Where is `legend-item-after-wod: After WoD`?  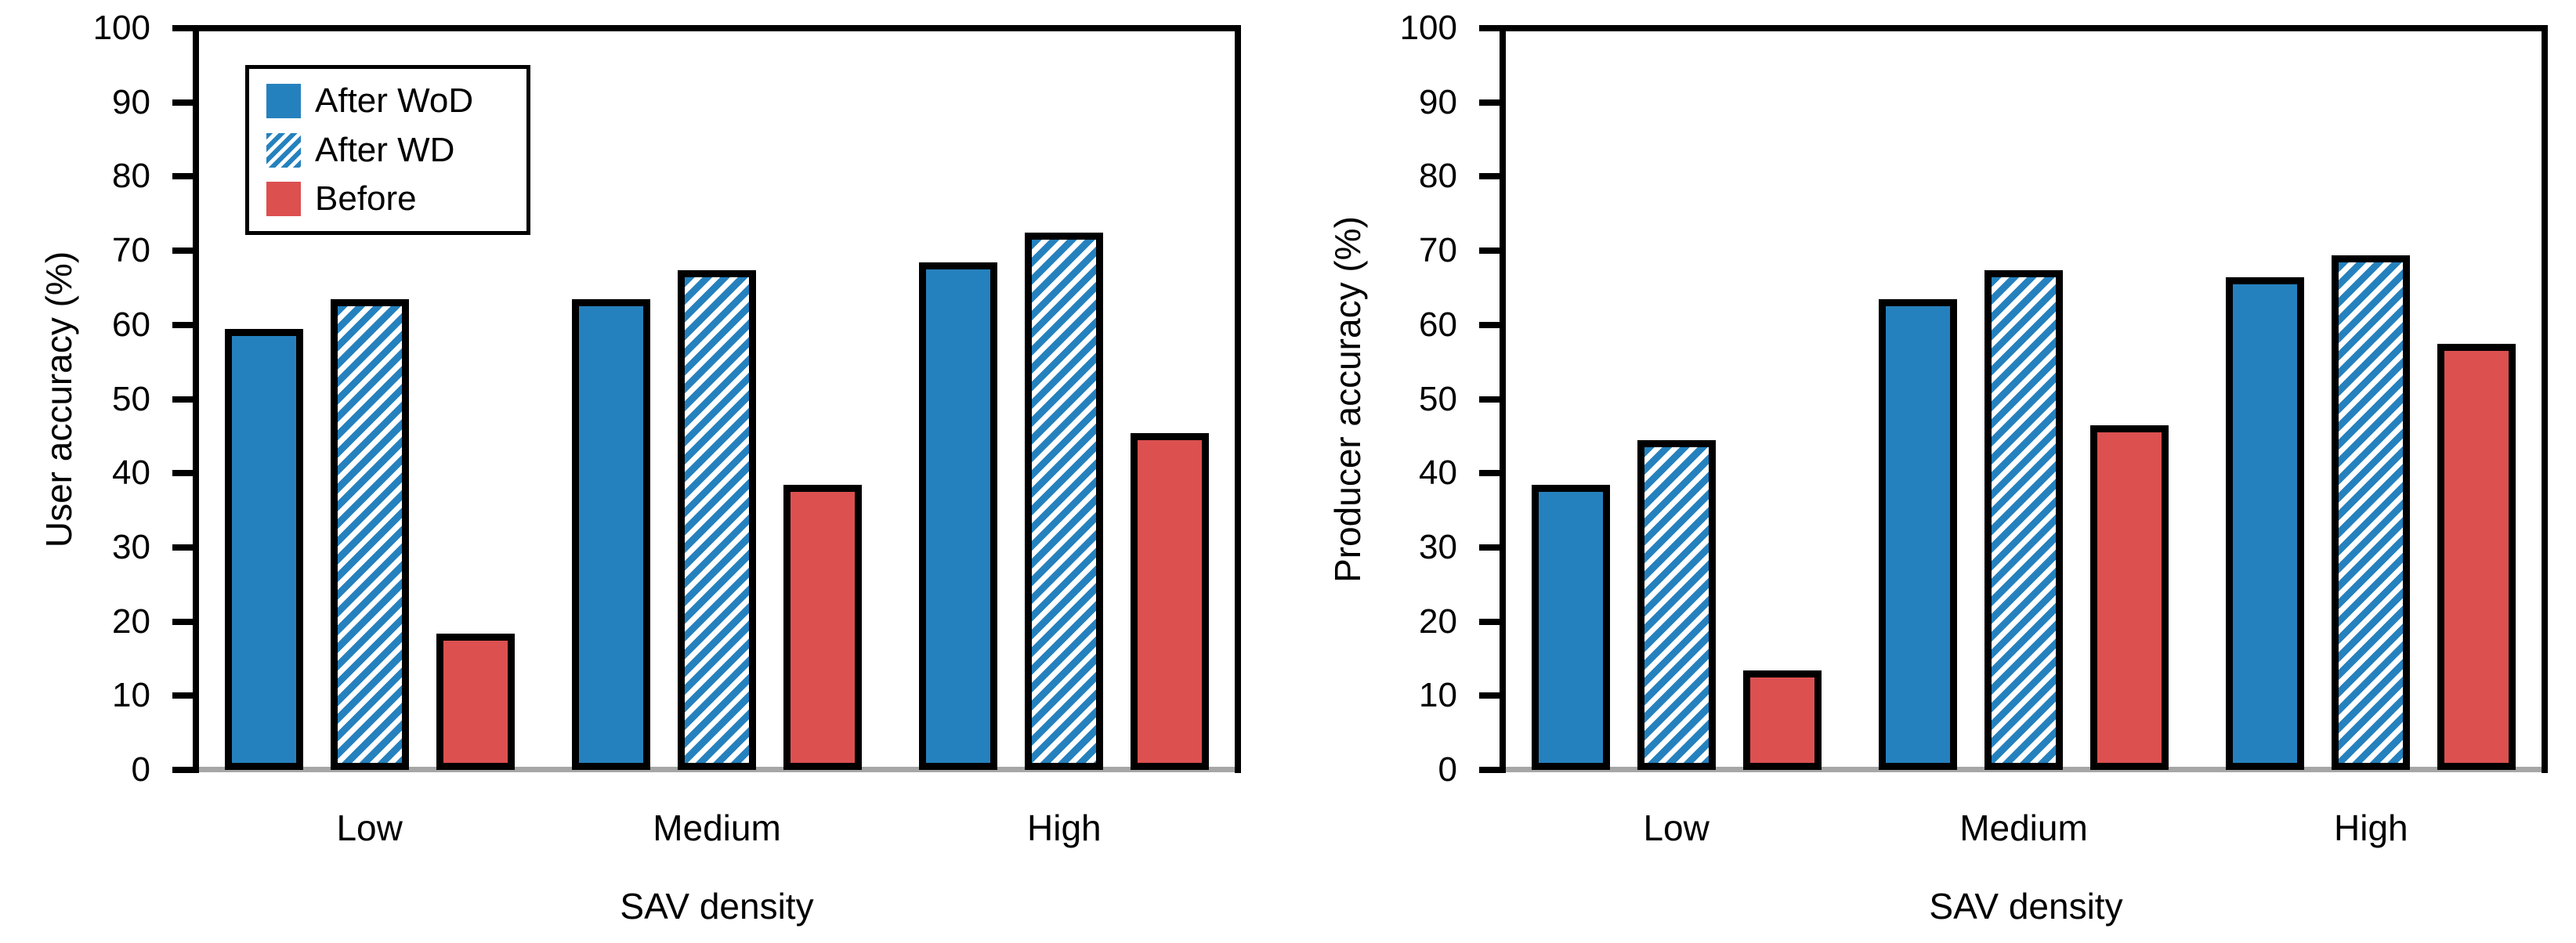 legend-item-after-wod: After WoD is located at coordinates (396, 100).